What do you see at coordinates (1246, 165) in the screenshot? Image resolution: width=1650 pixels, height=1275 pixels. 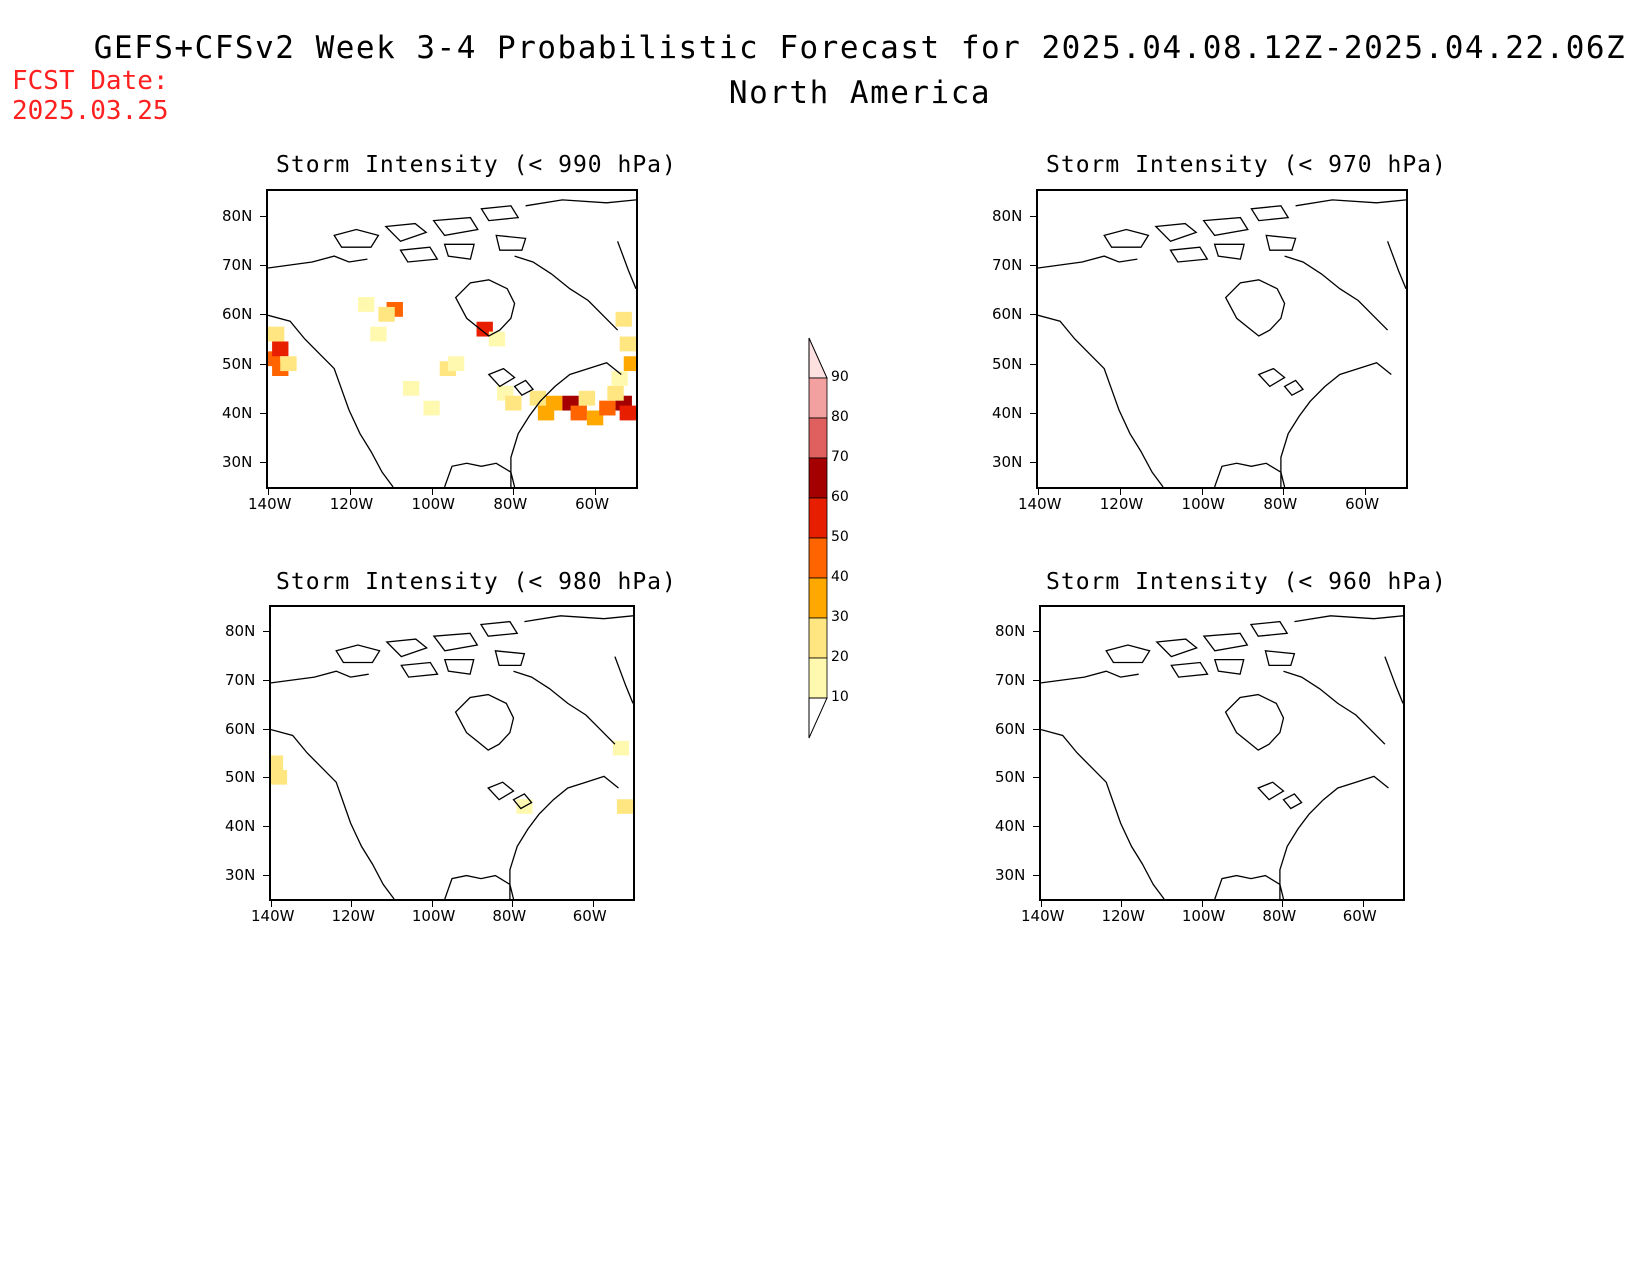 I see `panel-title: Storm Intensity (< 970 hPa)` at bounding box center [1246, 165].